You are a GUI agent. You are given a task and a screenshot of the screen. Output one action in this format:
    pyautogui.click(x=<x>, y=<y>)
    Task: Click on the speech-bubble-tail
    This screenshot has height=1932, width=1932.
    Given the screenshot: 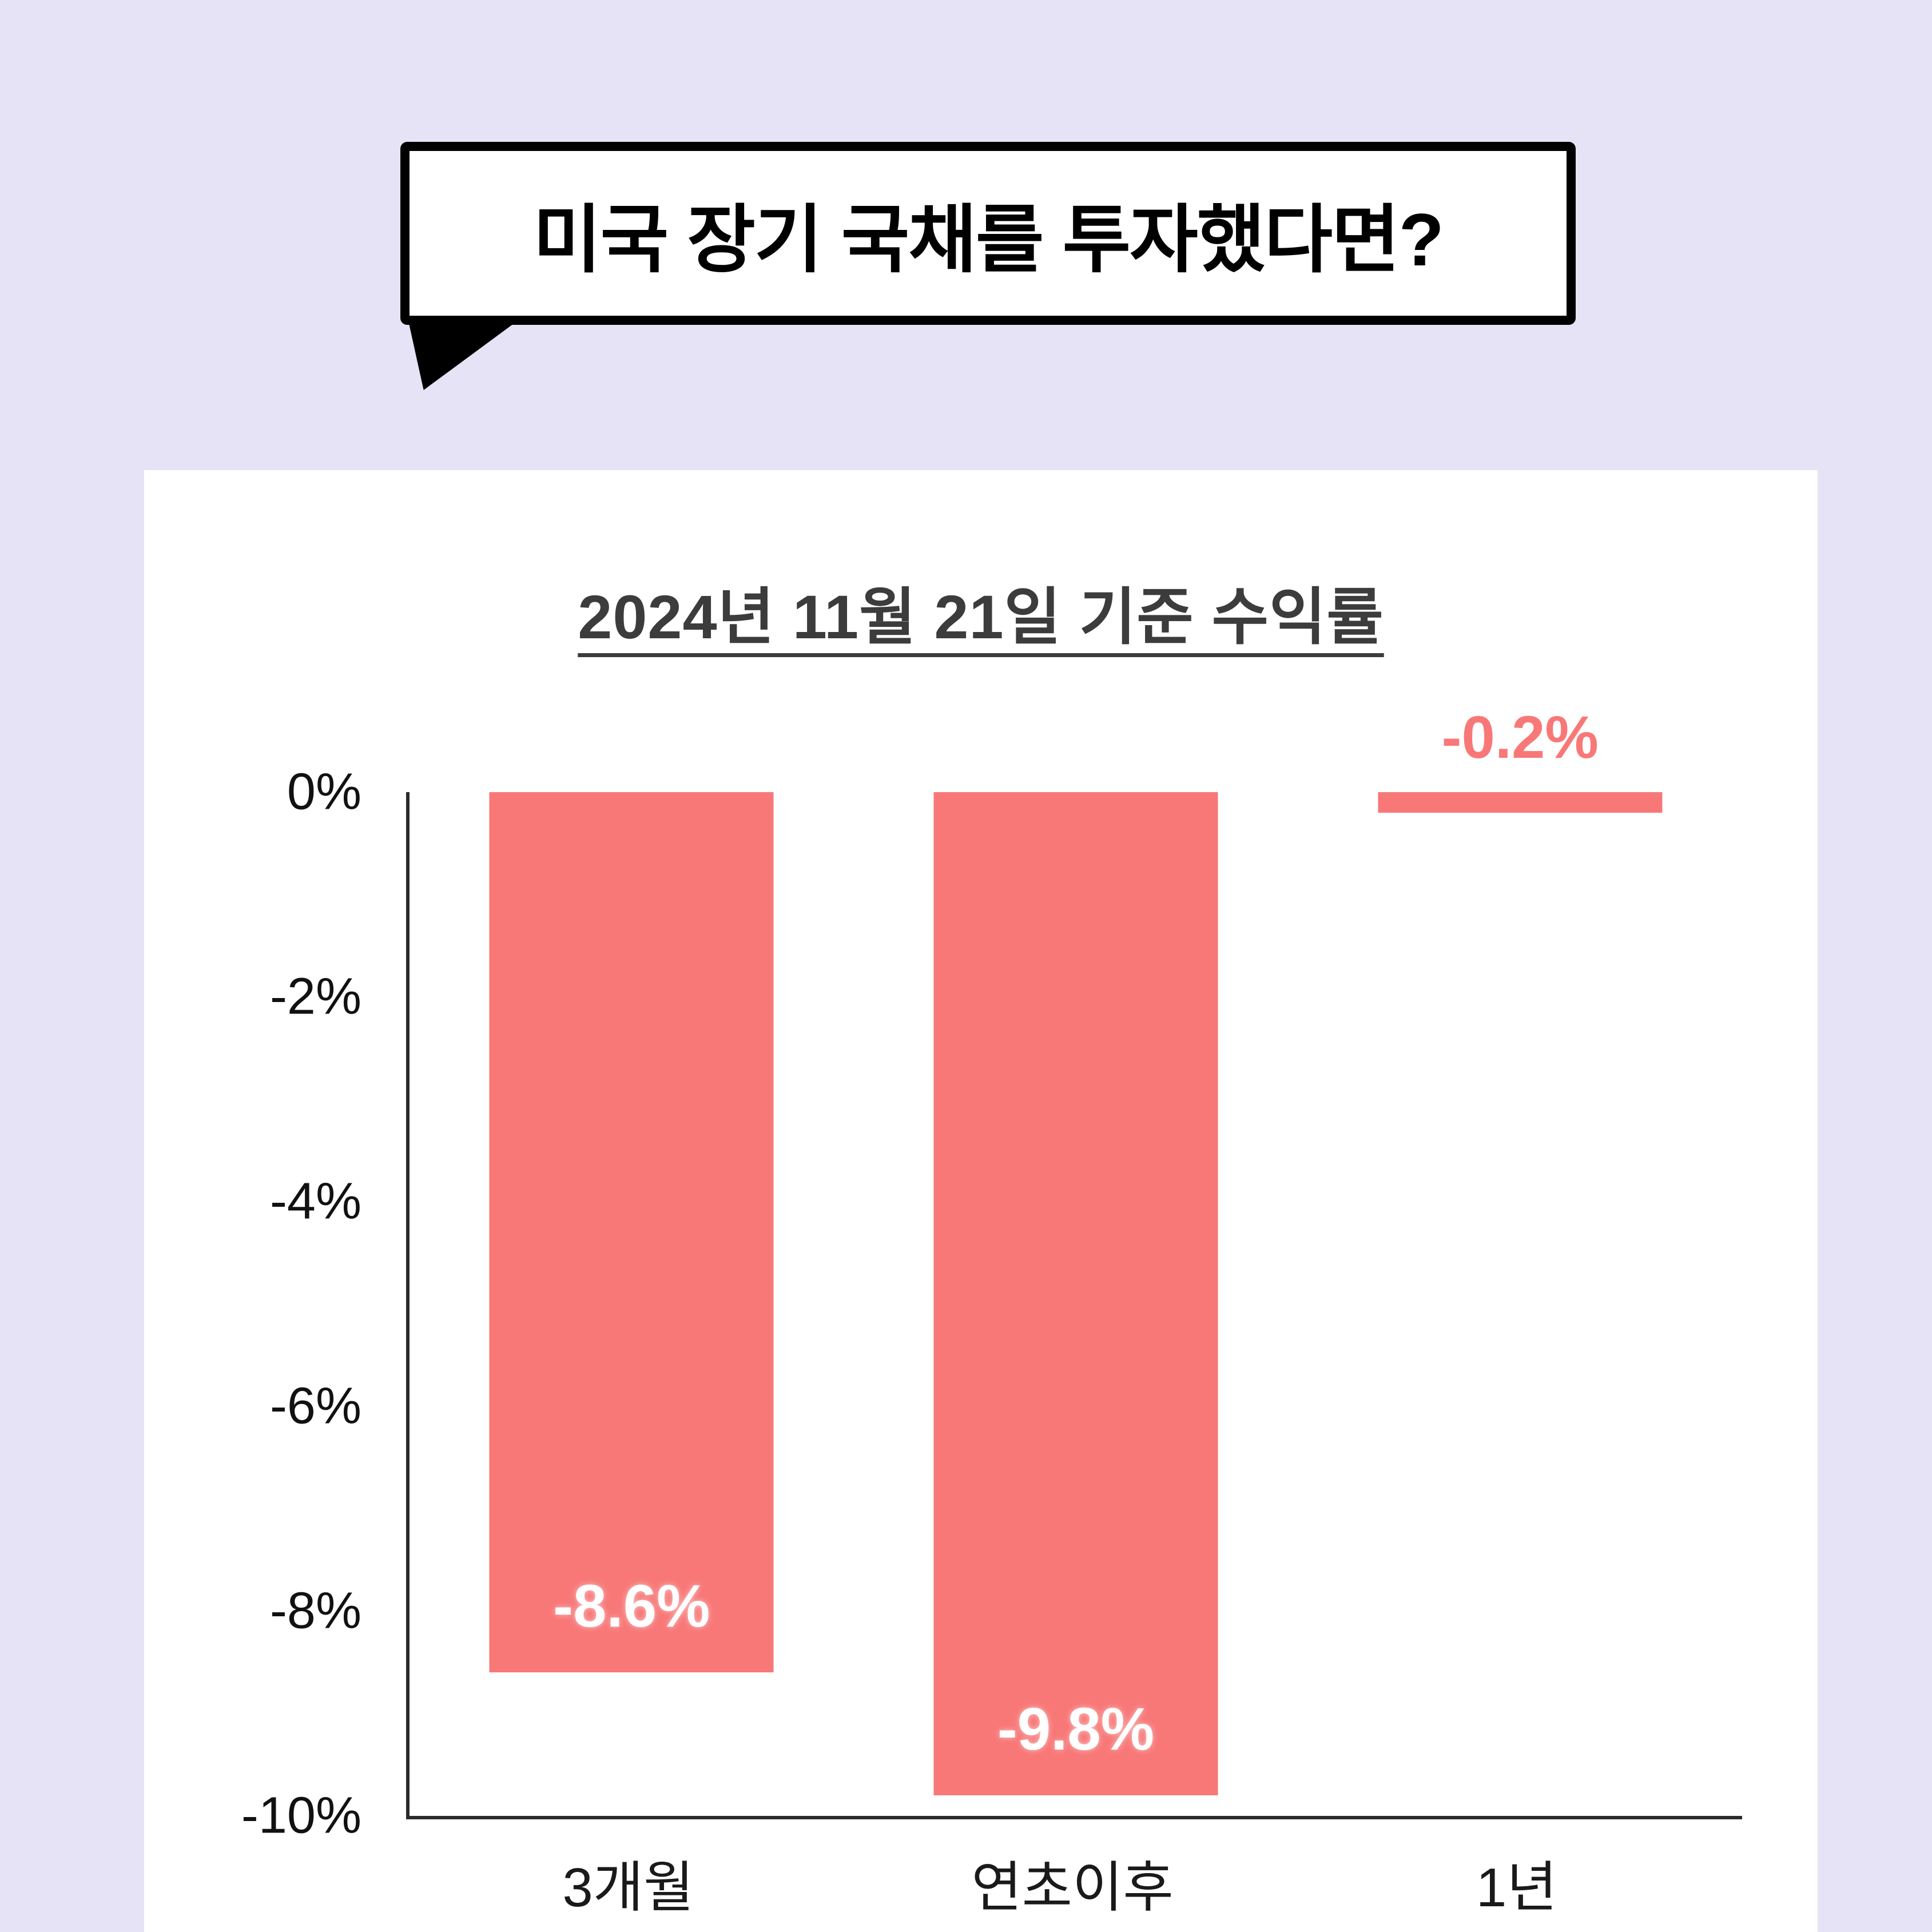 What is the action you would take?
    pyautogui.click(x=465, y=353)
    